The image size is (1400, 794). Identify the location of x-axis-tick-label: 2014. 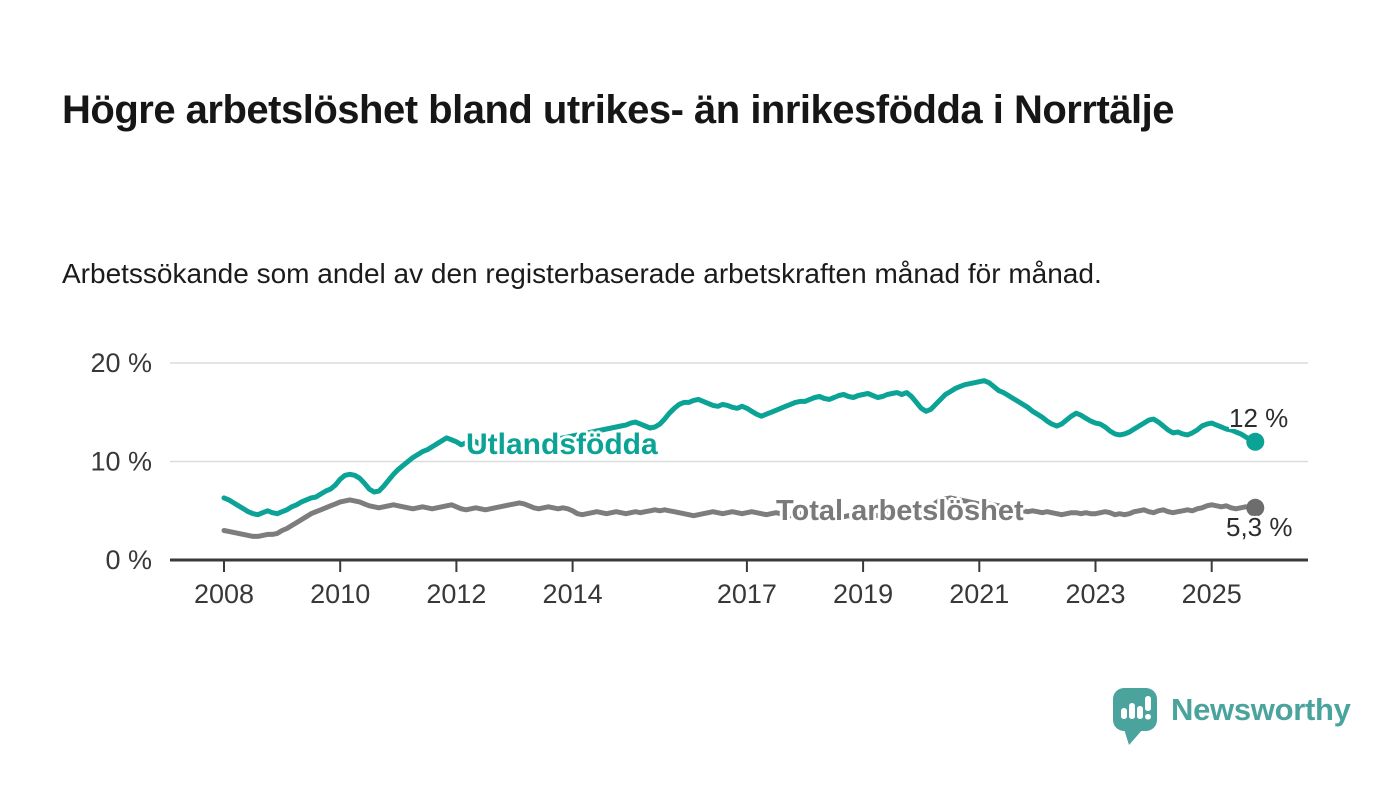
(573, 594).